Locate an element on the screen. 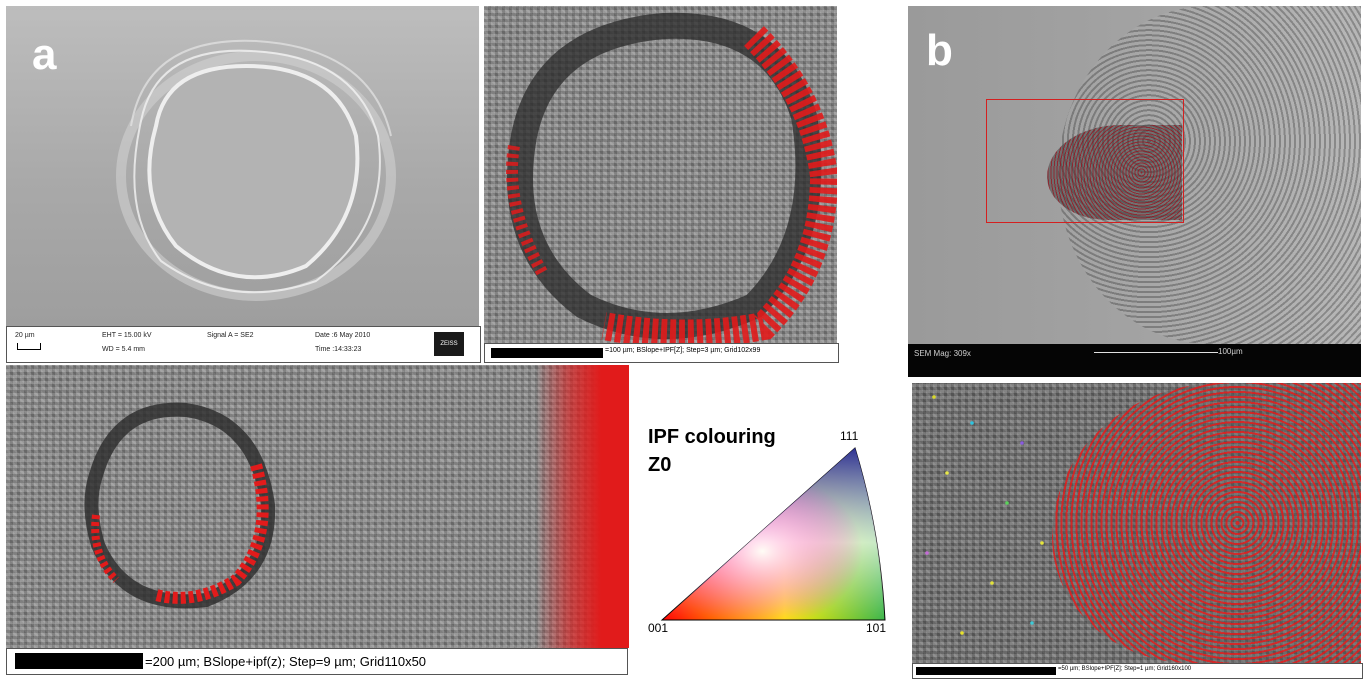 The height and width of the screenshot is (679, 1365). sem-signal: Signal A = SE2 is located at coordinates (230, 335).